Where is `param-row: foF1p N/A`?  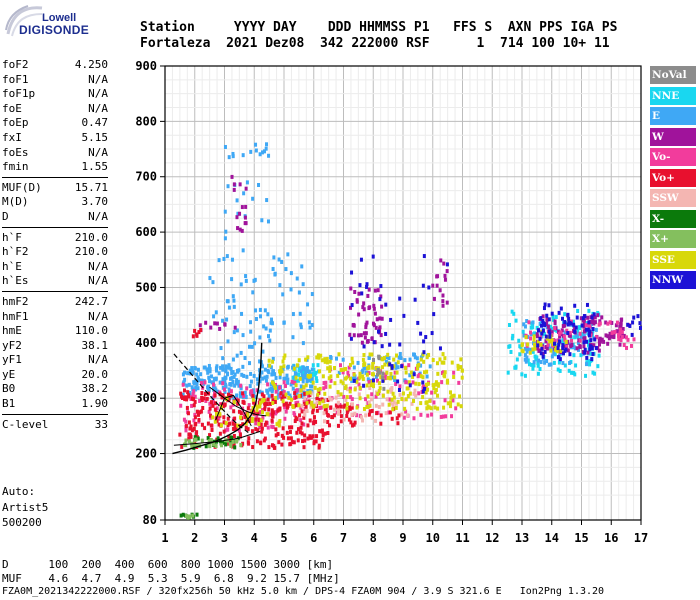
param-row: foF1p N/A is located at coordinates (55, 94).